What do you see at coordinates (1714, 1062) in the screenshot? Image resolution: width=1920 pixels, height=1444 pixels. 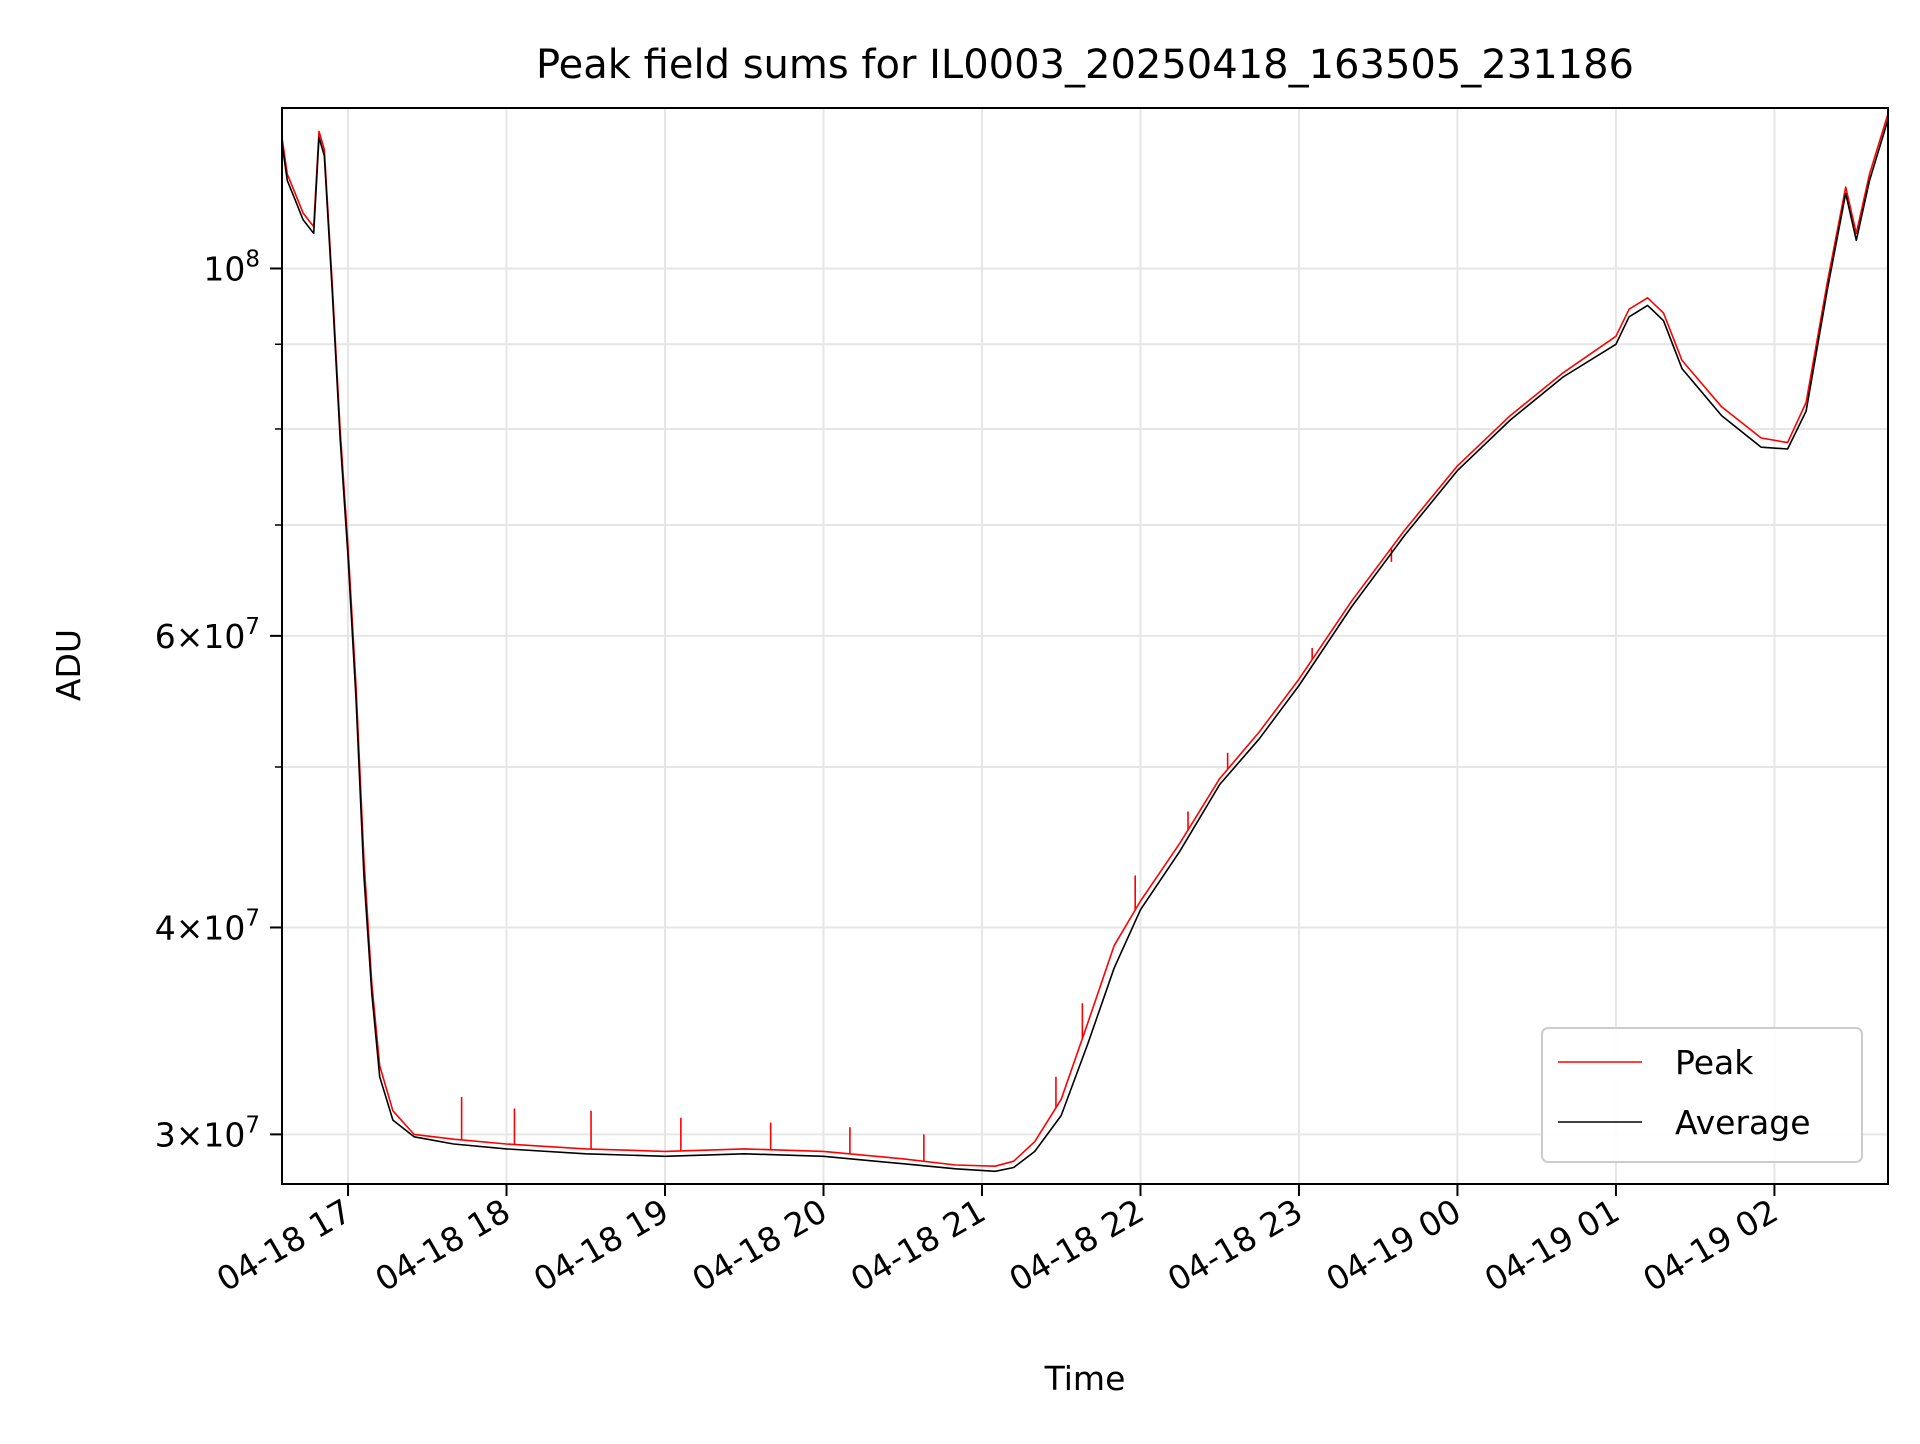 I see `legend-label-peak: Peak` at bounding box center [1714, 1062].